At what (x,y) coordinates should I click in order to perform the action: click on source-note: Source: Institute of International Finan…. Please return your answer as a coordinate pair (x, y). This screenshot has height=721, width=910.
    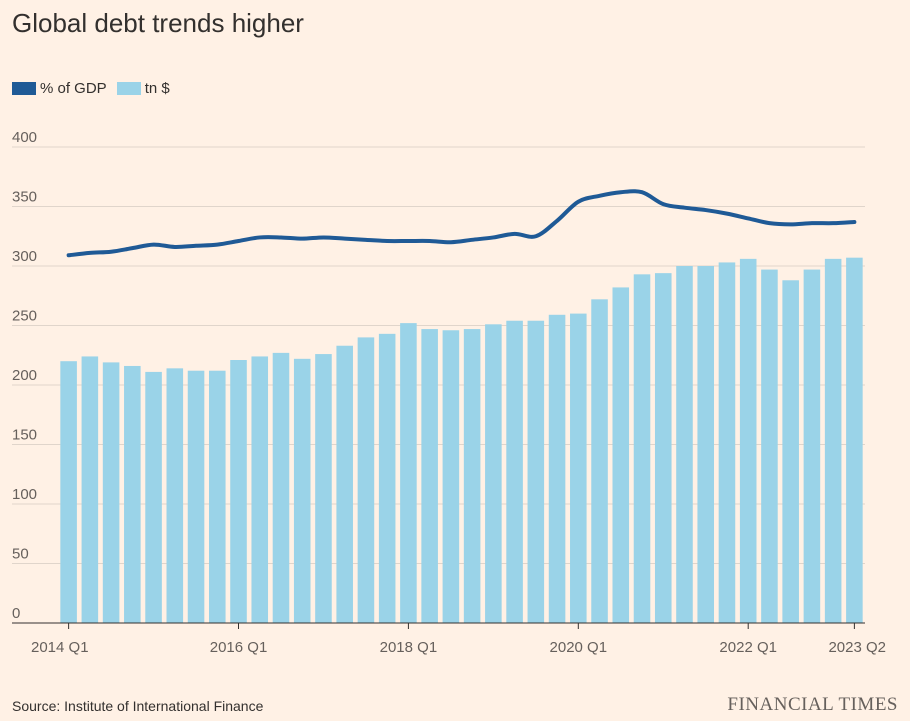
    Looking at the image, I should click on (138, 706).